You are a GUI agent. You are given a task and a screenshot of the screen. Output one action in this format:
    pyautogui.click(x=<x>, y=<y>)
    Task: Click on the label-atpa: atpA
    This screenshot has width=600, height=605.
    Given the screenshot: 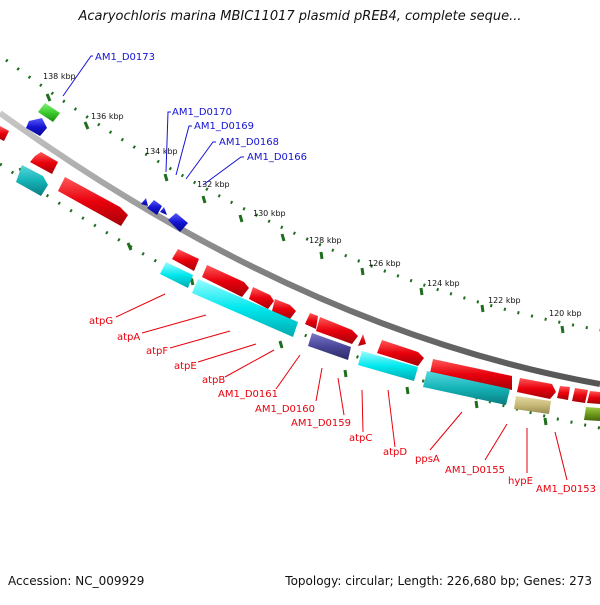 What is the action you would take?
    pyautogui.click(x=128, y=337)
    